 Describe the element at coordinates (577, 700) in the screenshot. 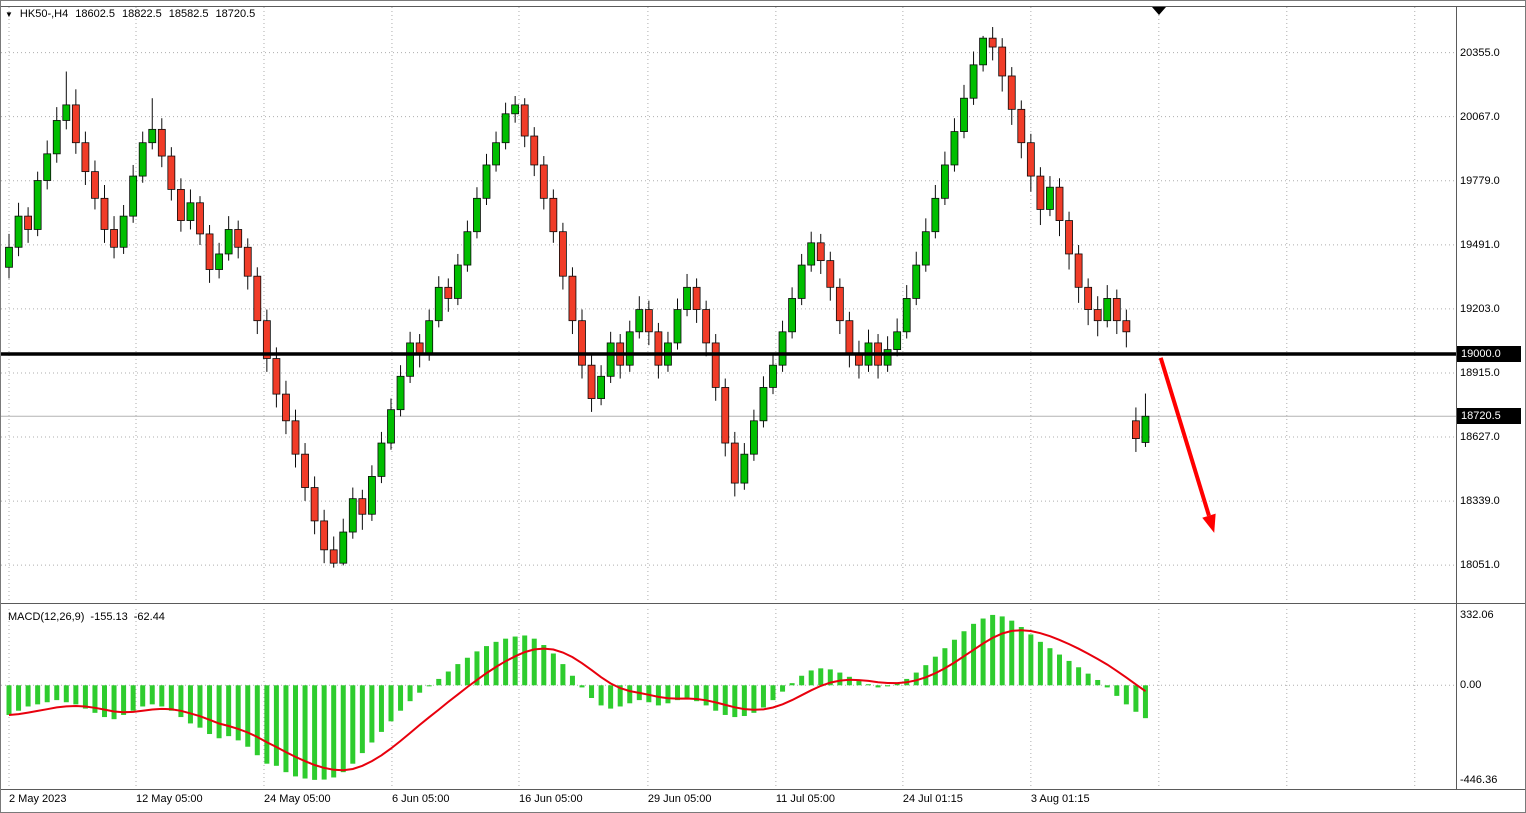

I see `macd-signal-line` at that location.